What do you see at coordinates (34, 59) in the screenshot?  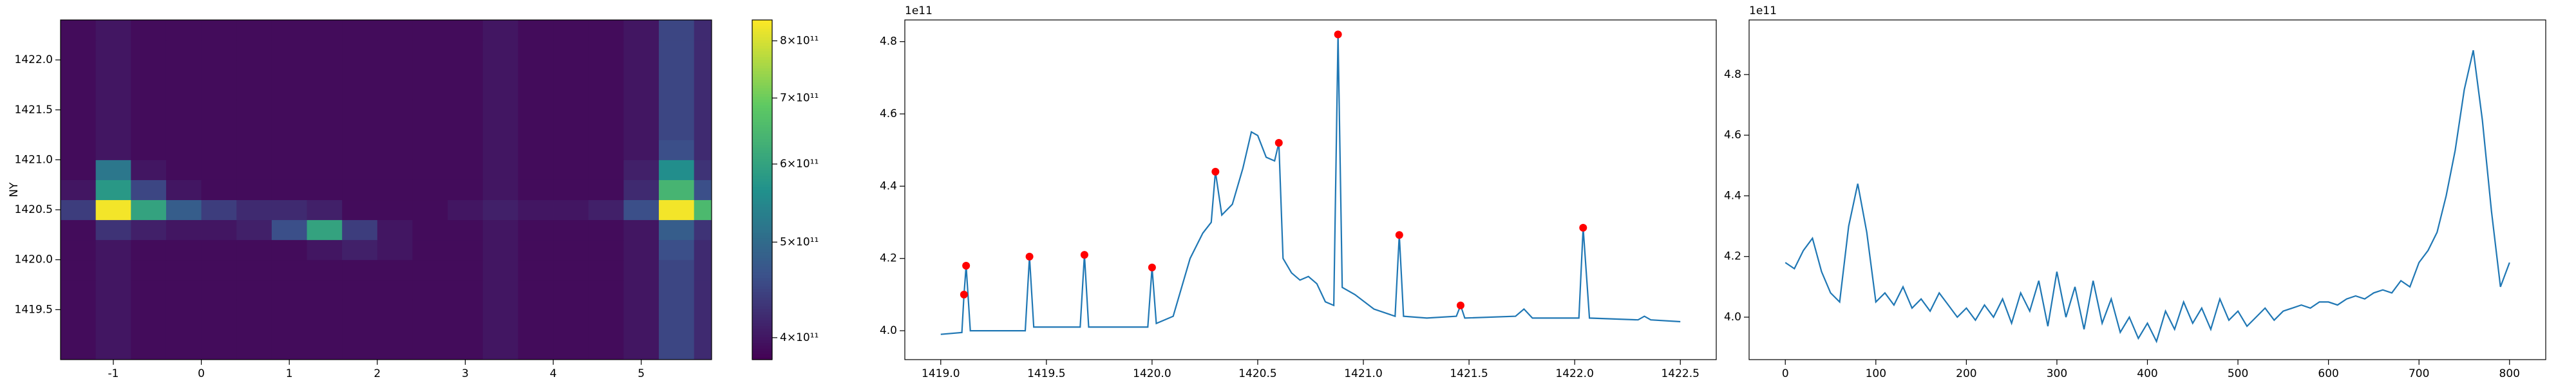 I see `y-tick-label: 1422.0` at bounding box center [34, 59].